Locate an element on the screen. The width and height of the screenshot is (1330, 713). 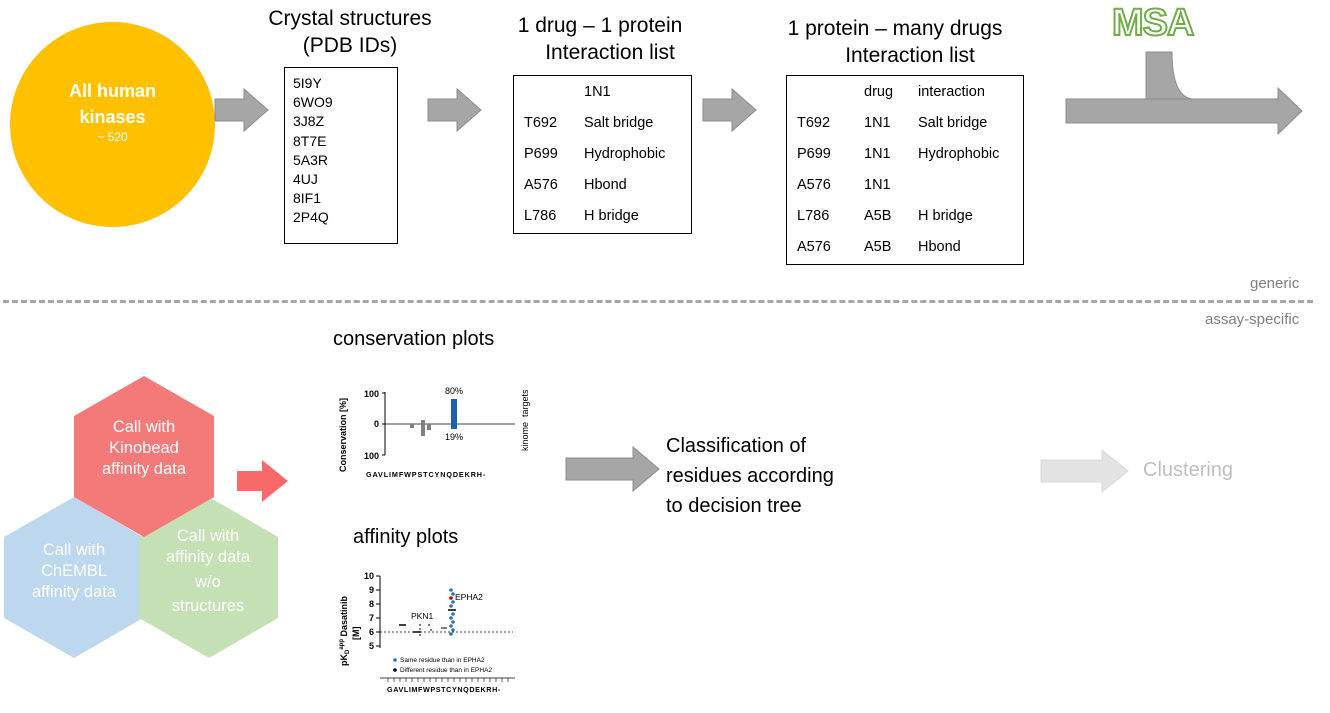
residue-cell: L786 is located at coordinates (813, 216).